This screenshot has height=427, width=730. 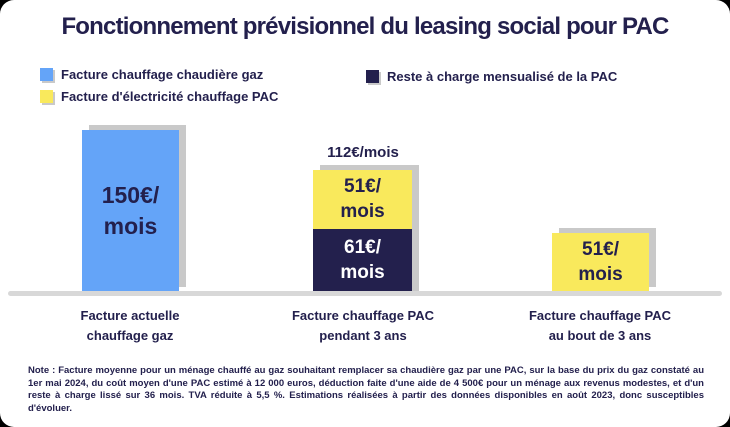 I want to click on x-axis-line, so click(x=365, y=293).